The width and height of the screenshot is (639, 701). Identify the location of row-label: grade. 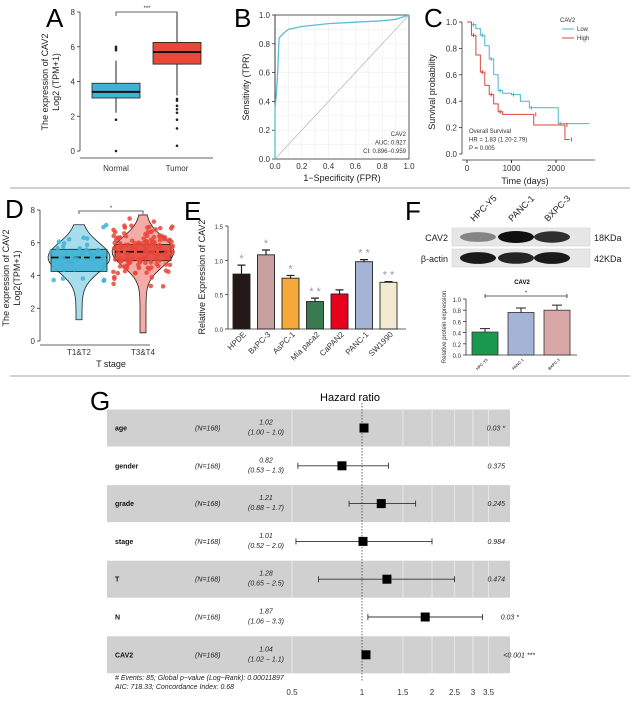
(124, 504).